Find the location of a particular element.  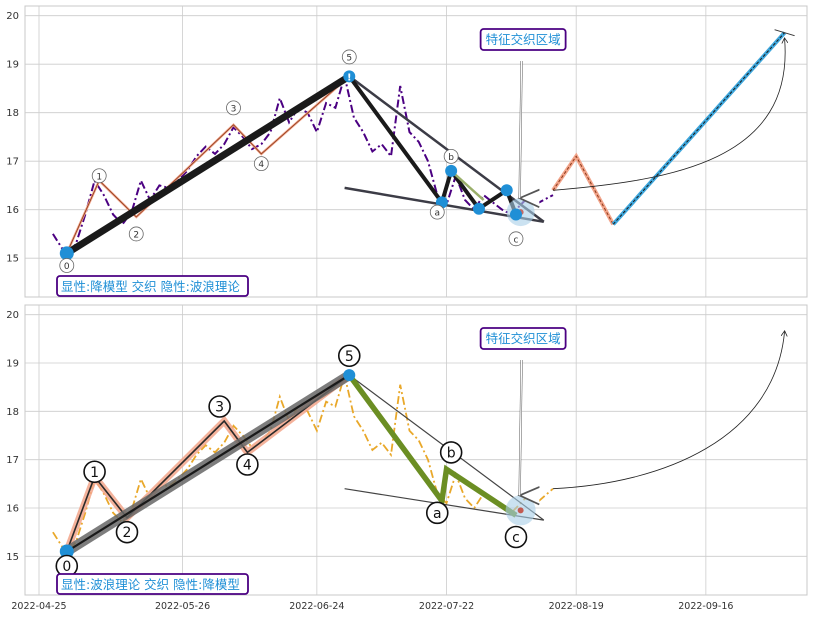

x-tick-label: 2022-08-19 is located at coordinates (576, 606).